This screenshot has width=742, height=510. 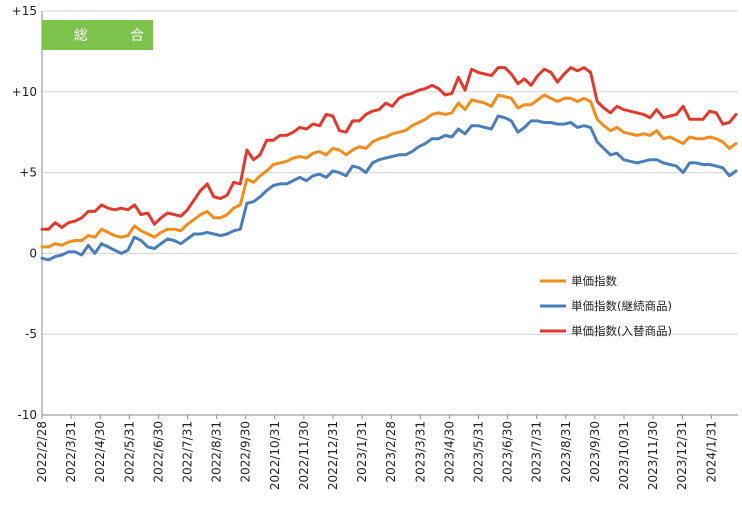 What do you see at coordinates (129, 452) in the screenshot?
I see `x-tick-label: 2022/5/31` at bounding box center [129, 452].